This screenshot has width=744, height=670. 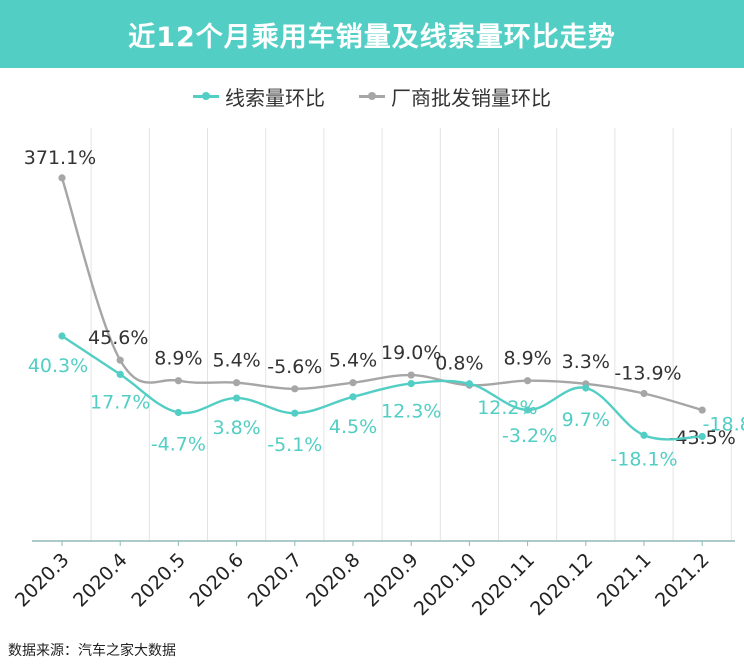 What do you see at coordinates (503, 584) in the screenshot?
I see `x-tick-label: 2020.11` at bounding box center [503, 584].